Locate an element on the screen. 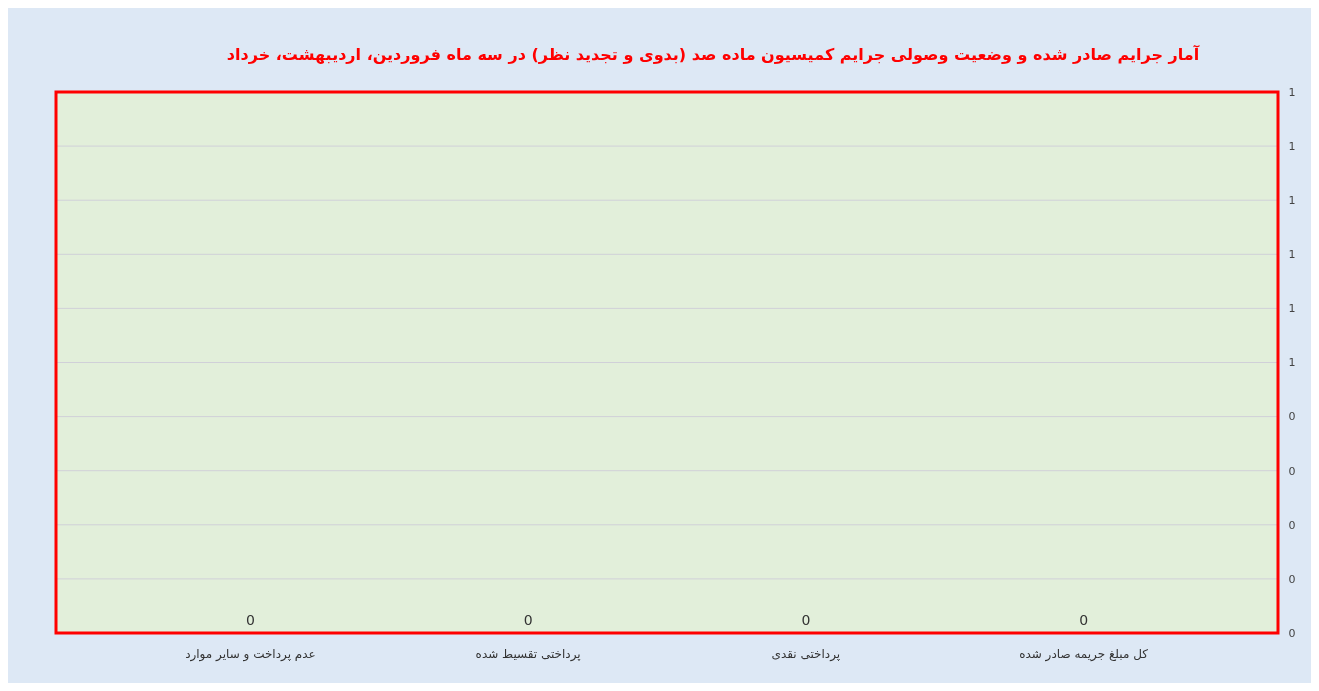  x-tick-label: پرداختی تقسیط شده is located at coordinates (528, 654).